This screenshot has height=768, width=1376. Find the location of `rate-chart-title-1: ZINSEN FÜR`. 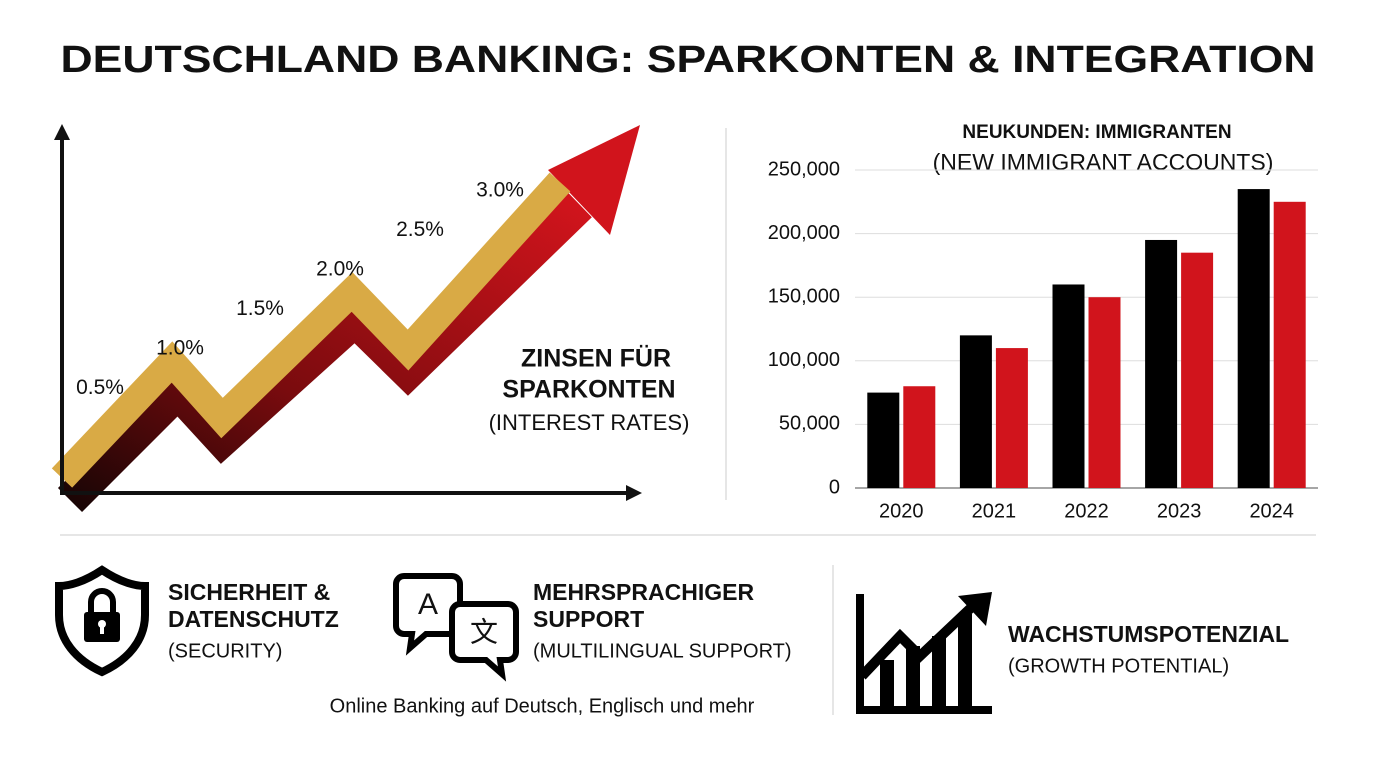

rate-chart-title-1: ZINSEN FÜR is located at coordinates (596, 358).